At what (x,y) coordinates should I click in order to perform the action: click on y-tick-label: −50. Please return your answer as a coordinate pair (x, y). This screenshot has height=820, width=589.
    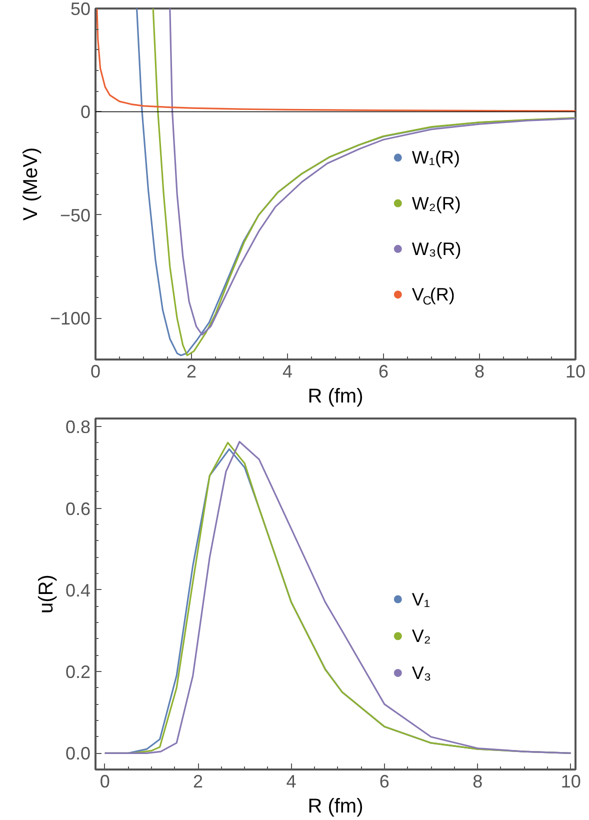
    Looking at the image, I should click on (75, 215).